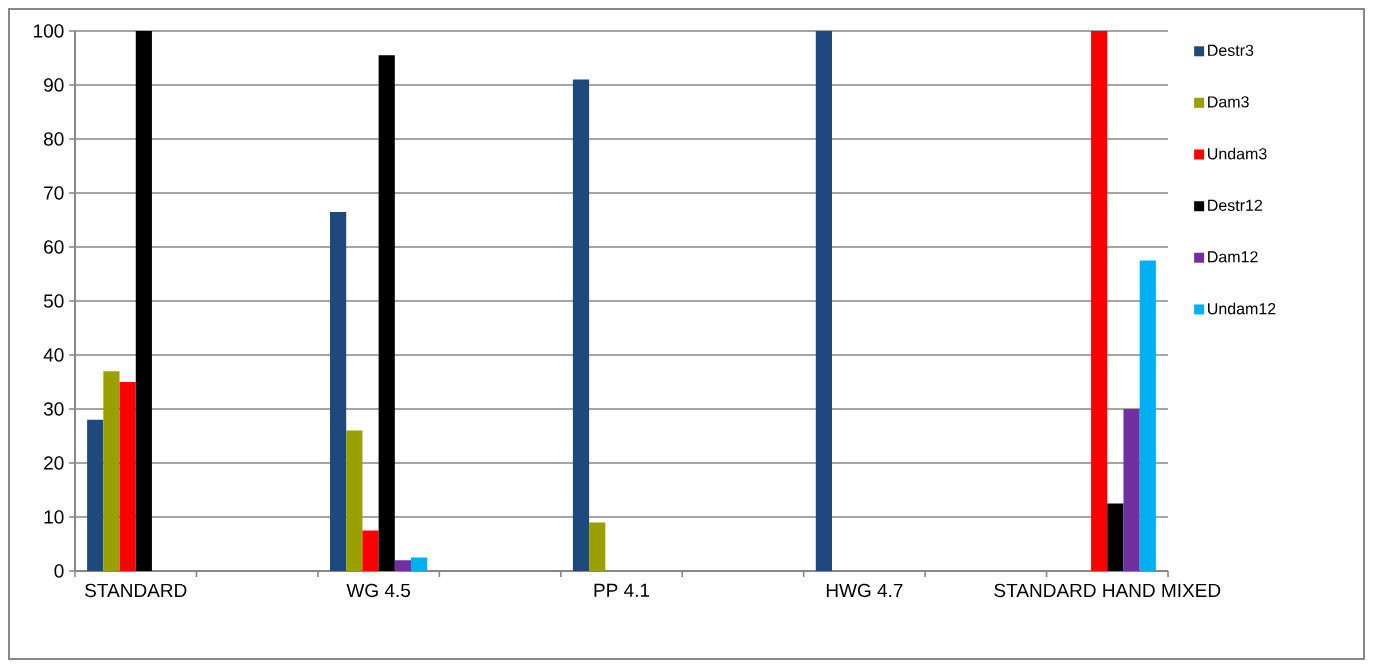 This screenshot has width=1373, height=668. I want to click on legend-label: Undam12, so click(1242, 308).